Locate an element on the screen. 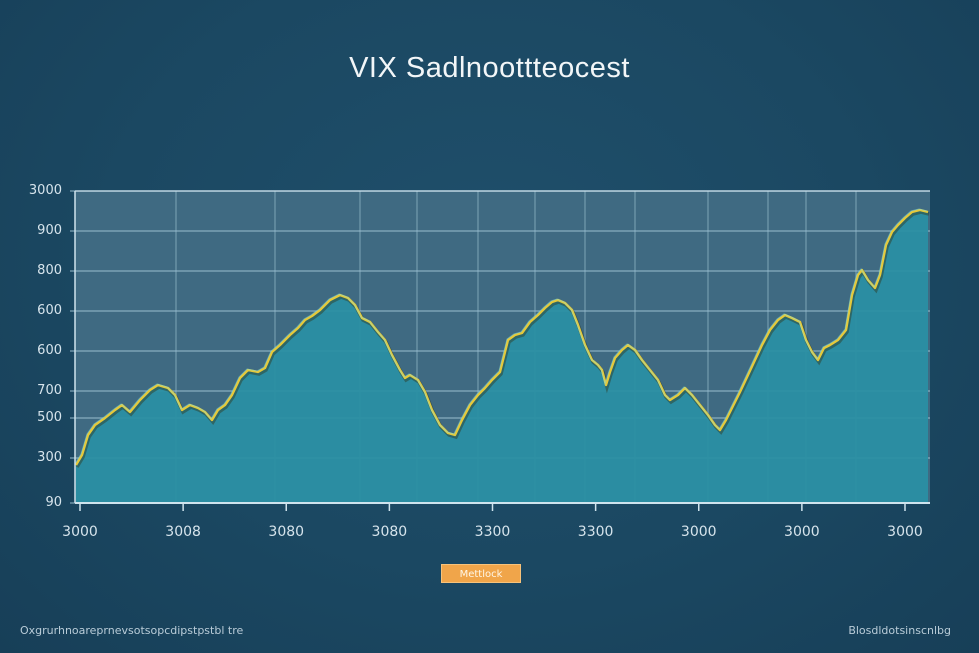 The image size is (979, 653). y-tick-label: 90 is located at coordinates (53, 502).